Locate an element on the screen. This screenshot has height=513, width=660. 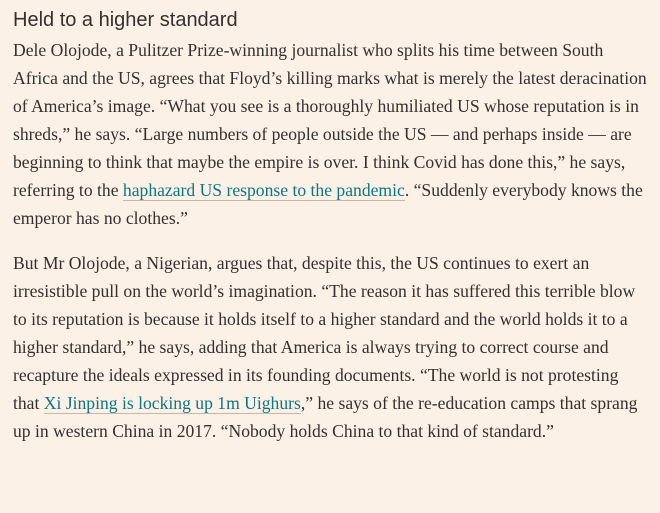
uighurs-link: Xi Jinping is locking up 1m Uighurs is located at coordinates (172, 403).